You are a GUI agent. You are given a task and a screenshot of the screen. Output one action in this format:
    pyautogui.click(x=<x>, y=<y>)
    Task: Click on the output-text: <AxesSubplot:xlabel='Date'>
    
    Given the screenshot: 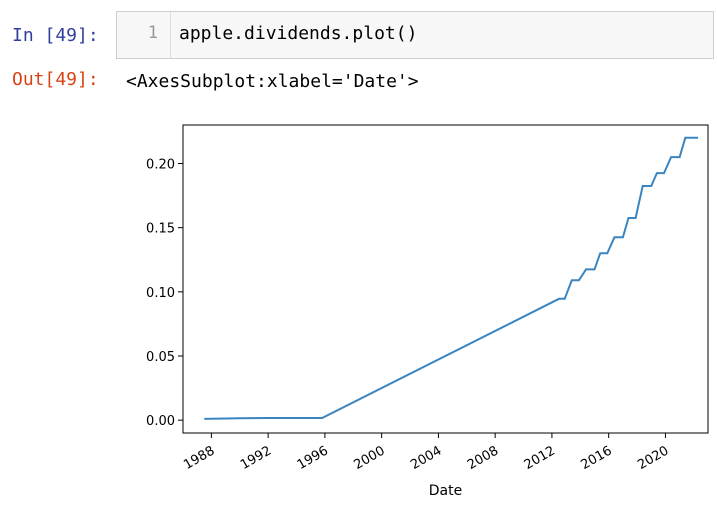 What is the action you would take?
    pyautogui.click(x=272, y=81)
    